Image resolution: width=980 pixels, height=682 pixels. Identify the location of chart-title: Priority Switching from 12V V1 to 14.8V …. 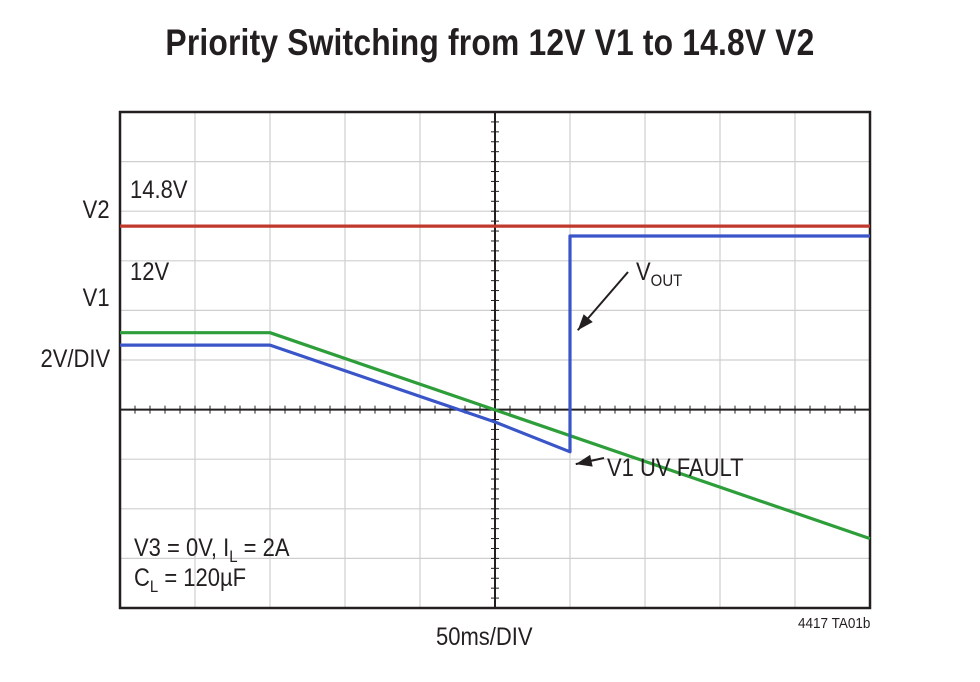
(490, 42).